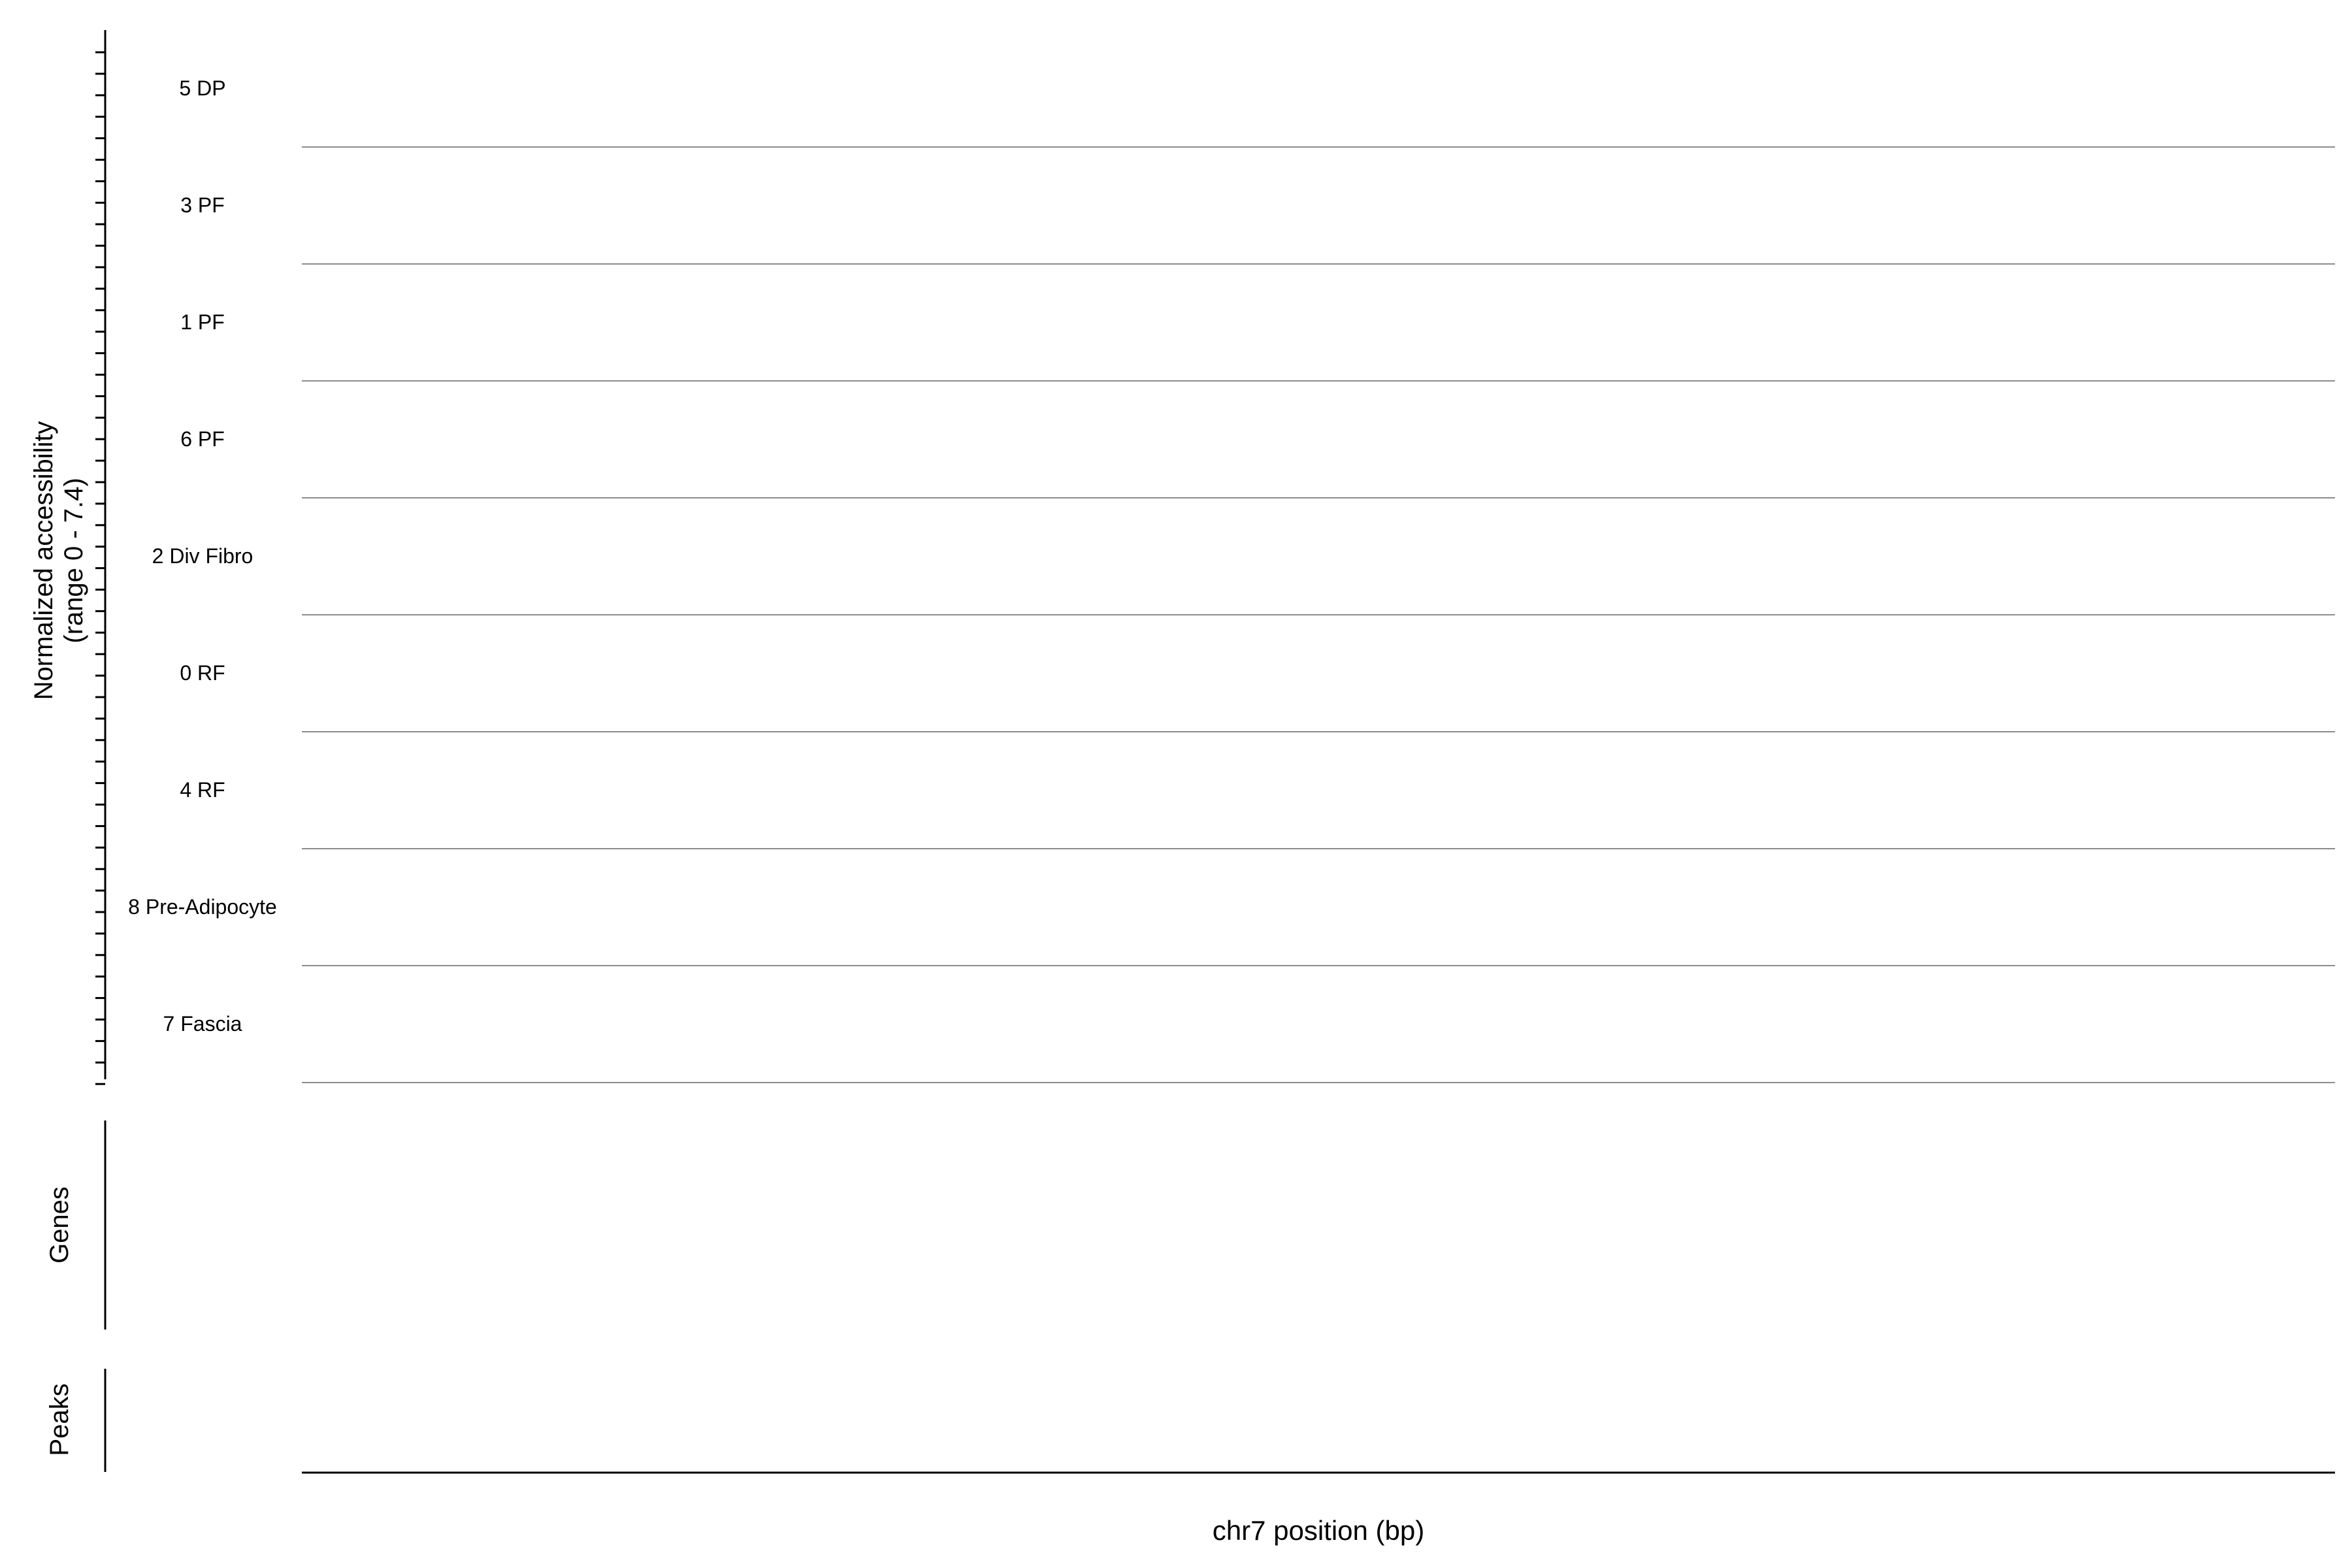  What do you see at coordinates (1257, 112) in the screenshot?
I see `track: 5 DP` at bounding box center [1257, 112].